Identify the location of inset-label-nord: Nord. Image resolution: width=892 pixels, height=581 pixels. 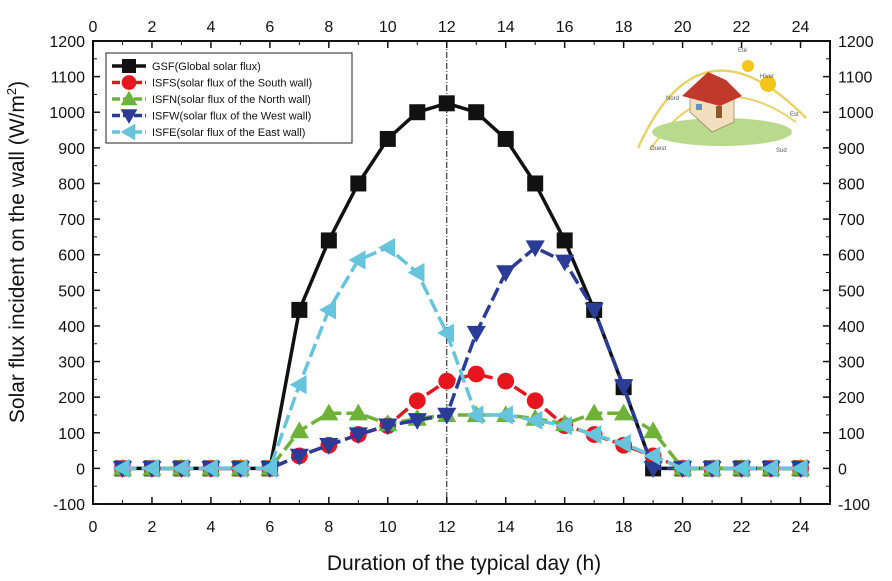
(672, 99).